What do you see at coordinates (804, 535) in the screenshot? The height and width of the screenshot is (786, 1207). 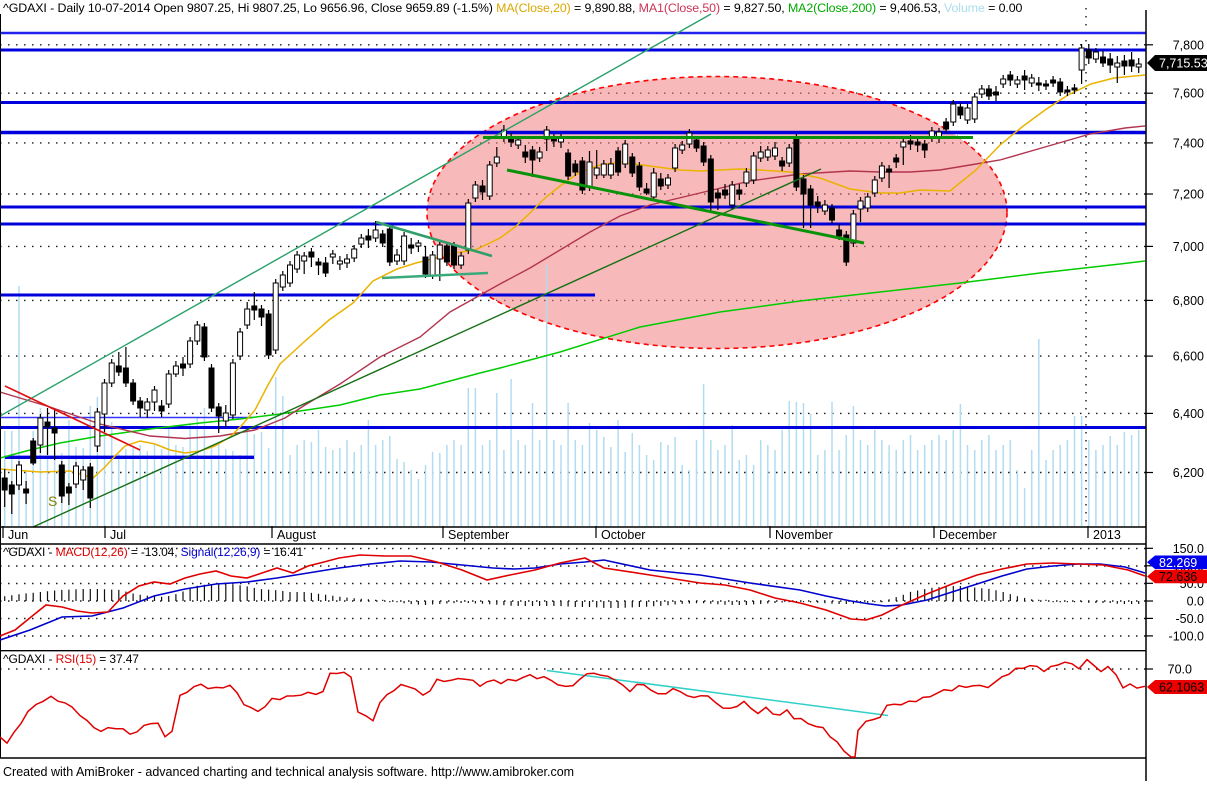 I see `svg-text: November` at bounding box center [804, 535].